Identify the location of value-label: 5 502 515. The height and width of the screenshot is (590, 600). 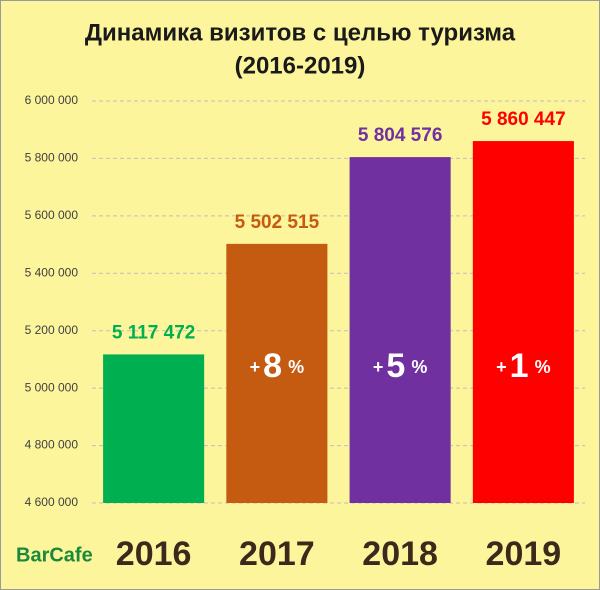
(277, 222).